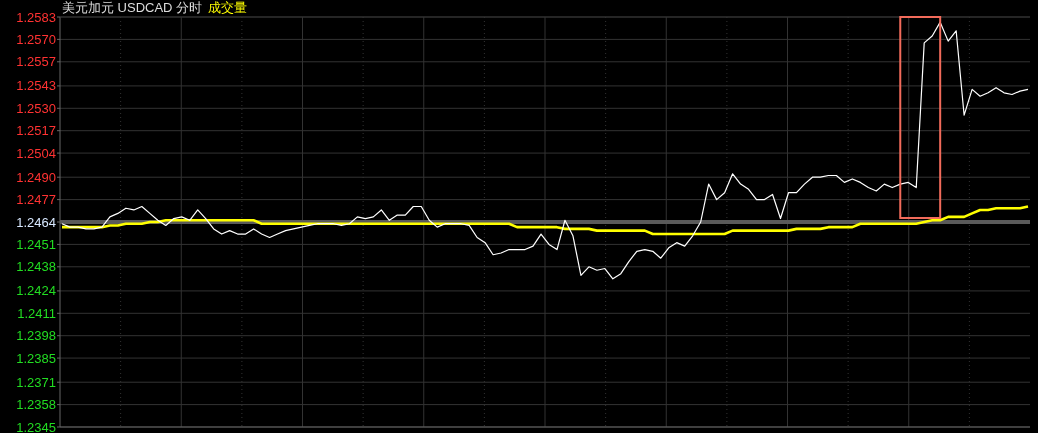 This screenshot has height=433, width=1038. I want to click on y-tick-label: 1.2424, so click(36, 291).